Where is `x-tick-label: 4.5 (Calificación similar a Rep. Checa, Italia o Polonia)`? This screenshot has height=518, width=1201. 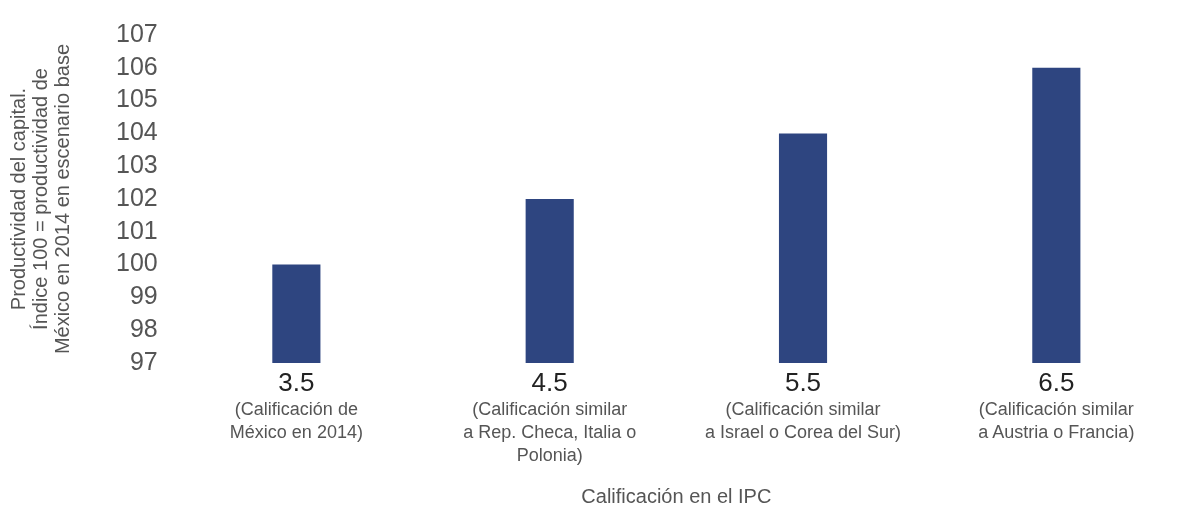 x-tick-label: 4.5 (Calificación similar a Rep. Checa, Italia o Polonia) is located at coordinates (550, 416).